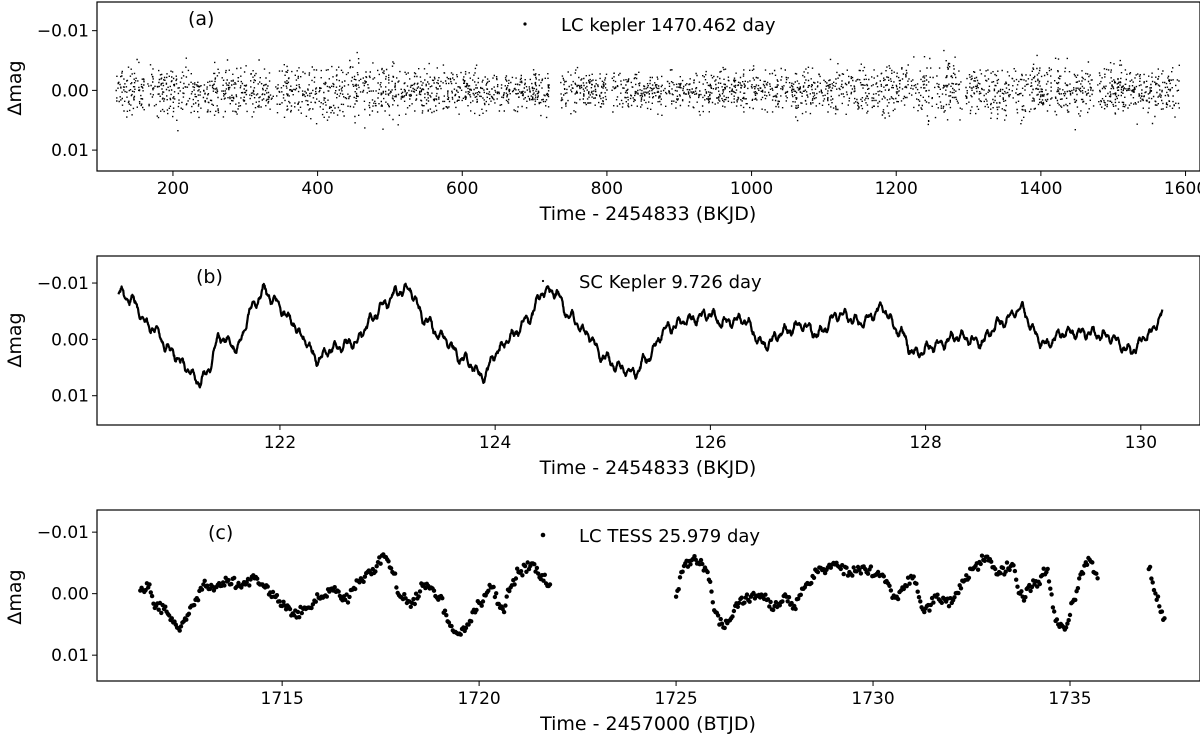 This screenshot has width=1200, height=736. Describe the element at coordinates (220, 533) in the screenshot. I see `panel-c-tag: (c)` at that location.